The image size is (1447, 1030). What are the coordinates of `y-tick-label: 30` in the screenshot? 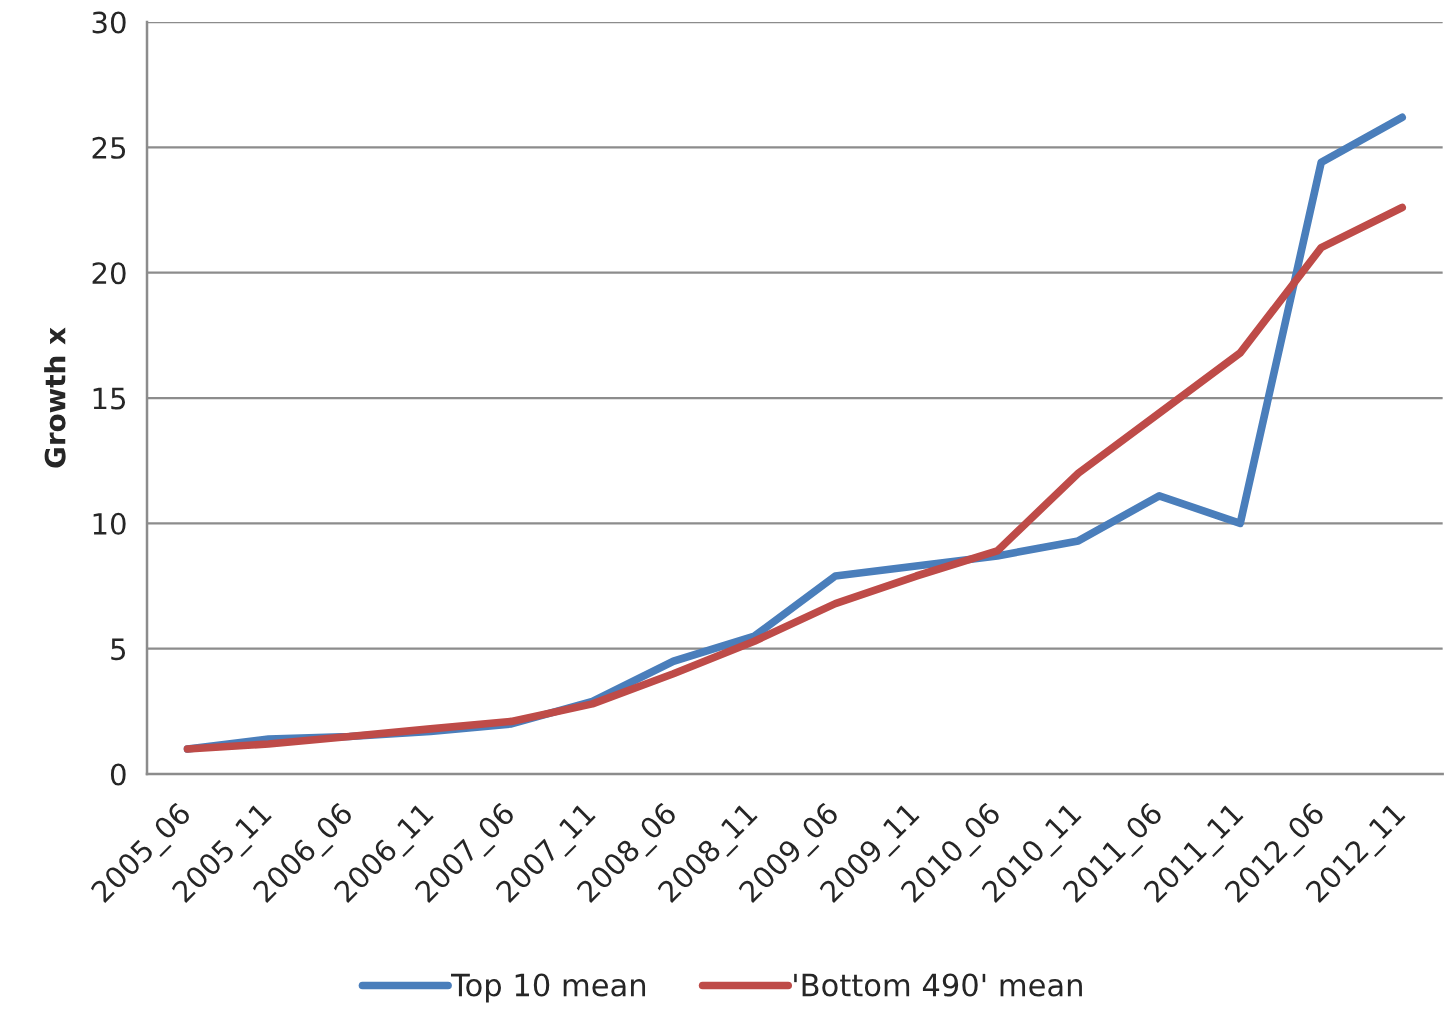 It's located at (109, 22).